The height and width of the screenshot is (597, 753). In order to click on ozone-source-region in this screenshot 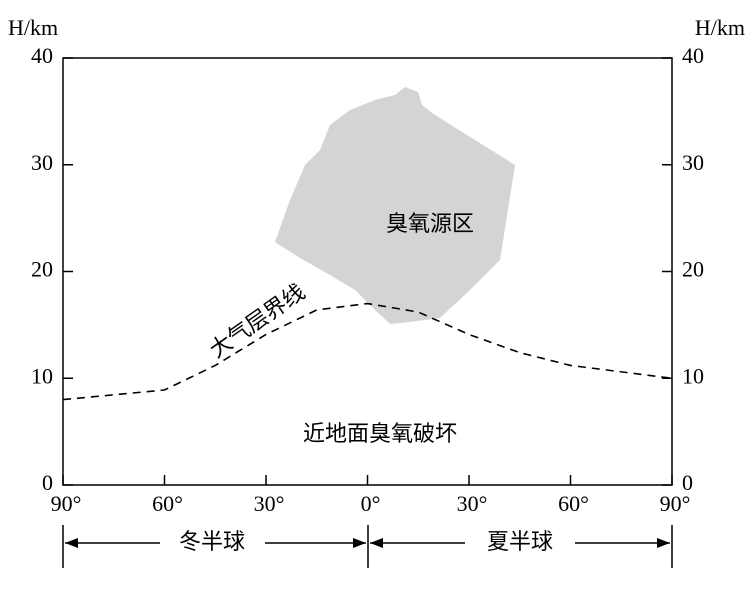, I will do `click(395, 205)`.